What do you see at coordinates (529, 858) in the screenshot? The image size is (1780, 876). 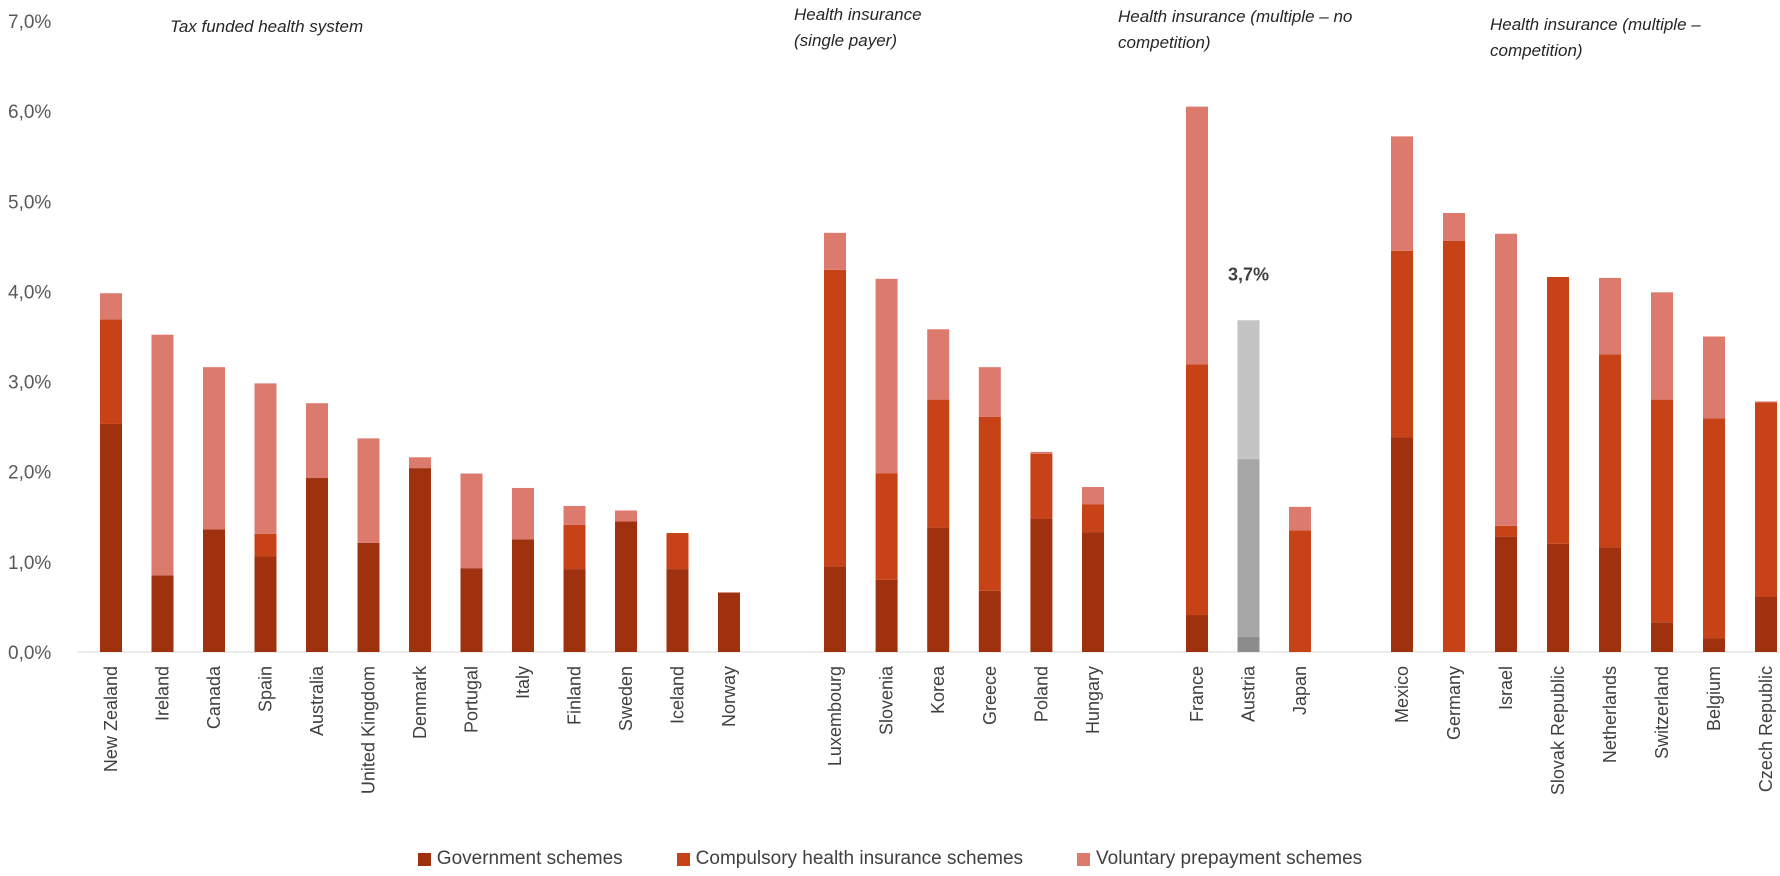 I see `legend-label-government: Government schemes` at bounding box center [529, 858].